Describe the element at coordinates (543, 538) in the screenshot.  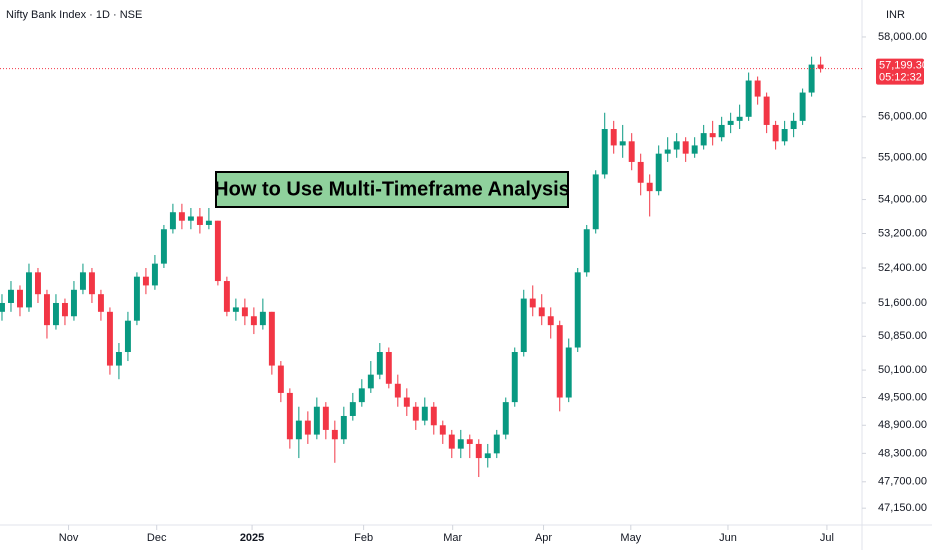
I see `x-tick-label: Apr` at that location.